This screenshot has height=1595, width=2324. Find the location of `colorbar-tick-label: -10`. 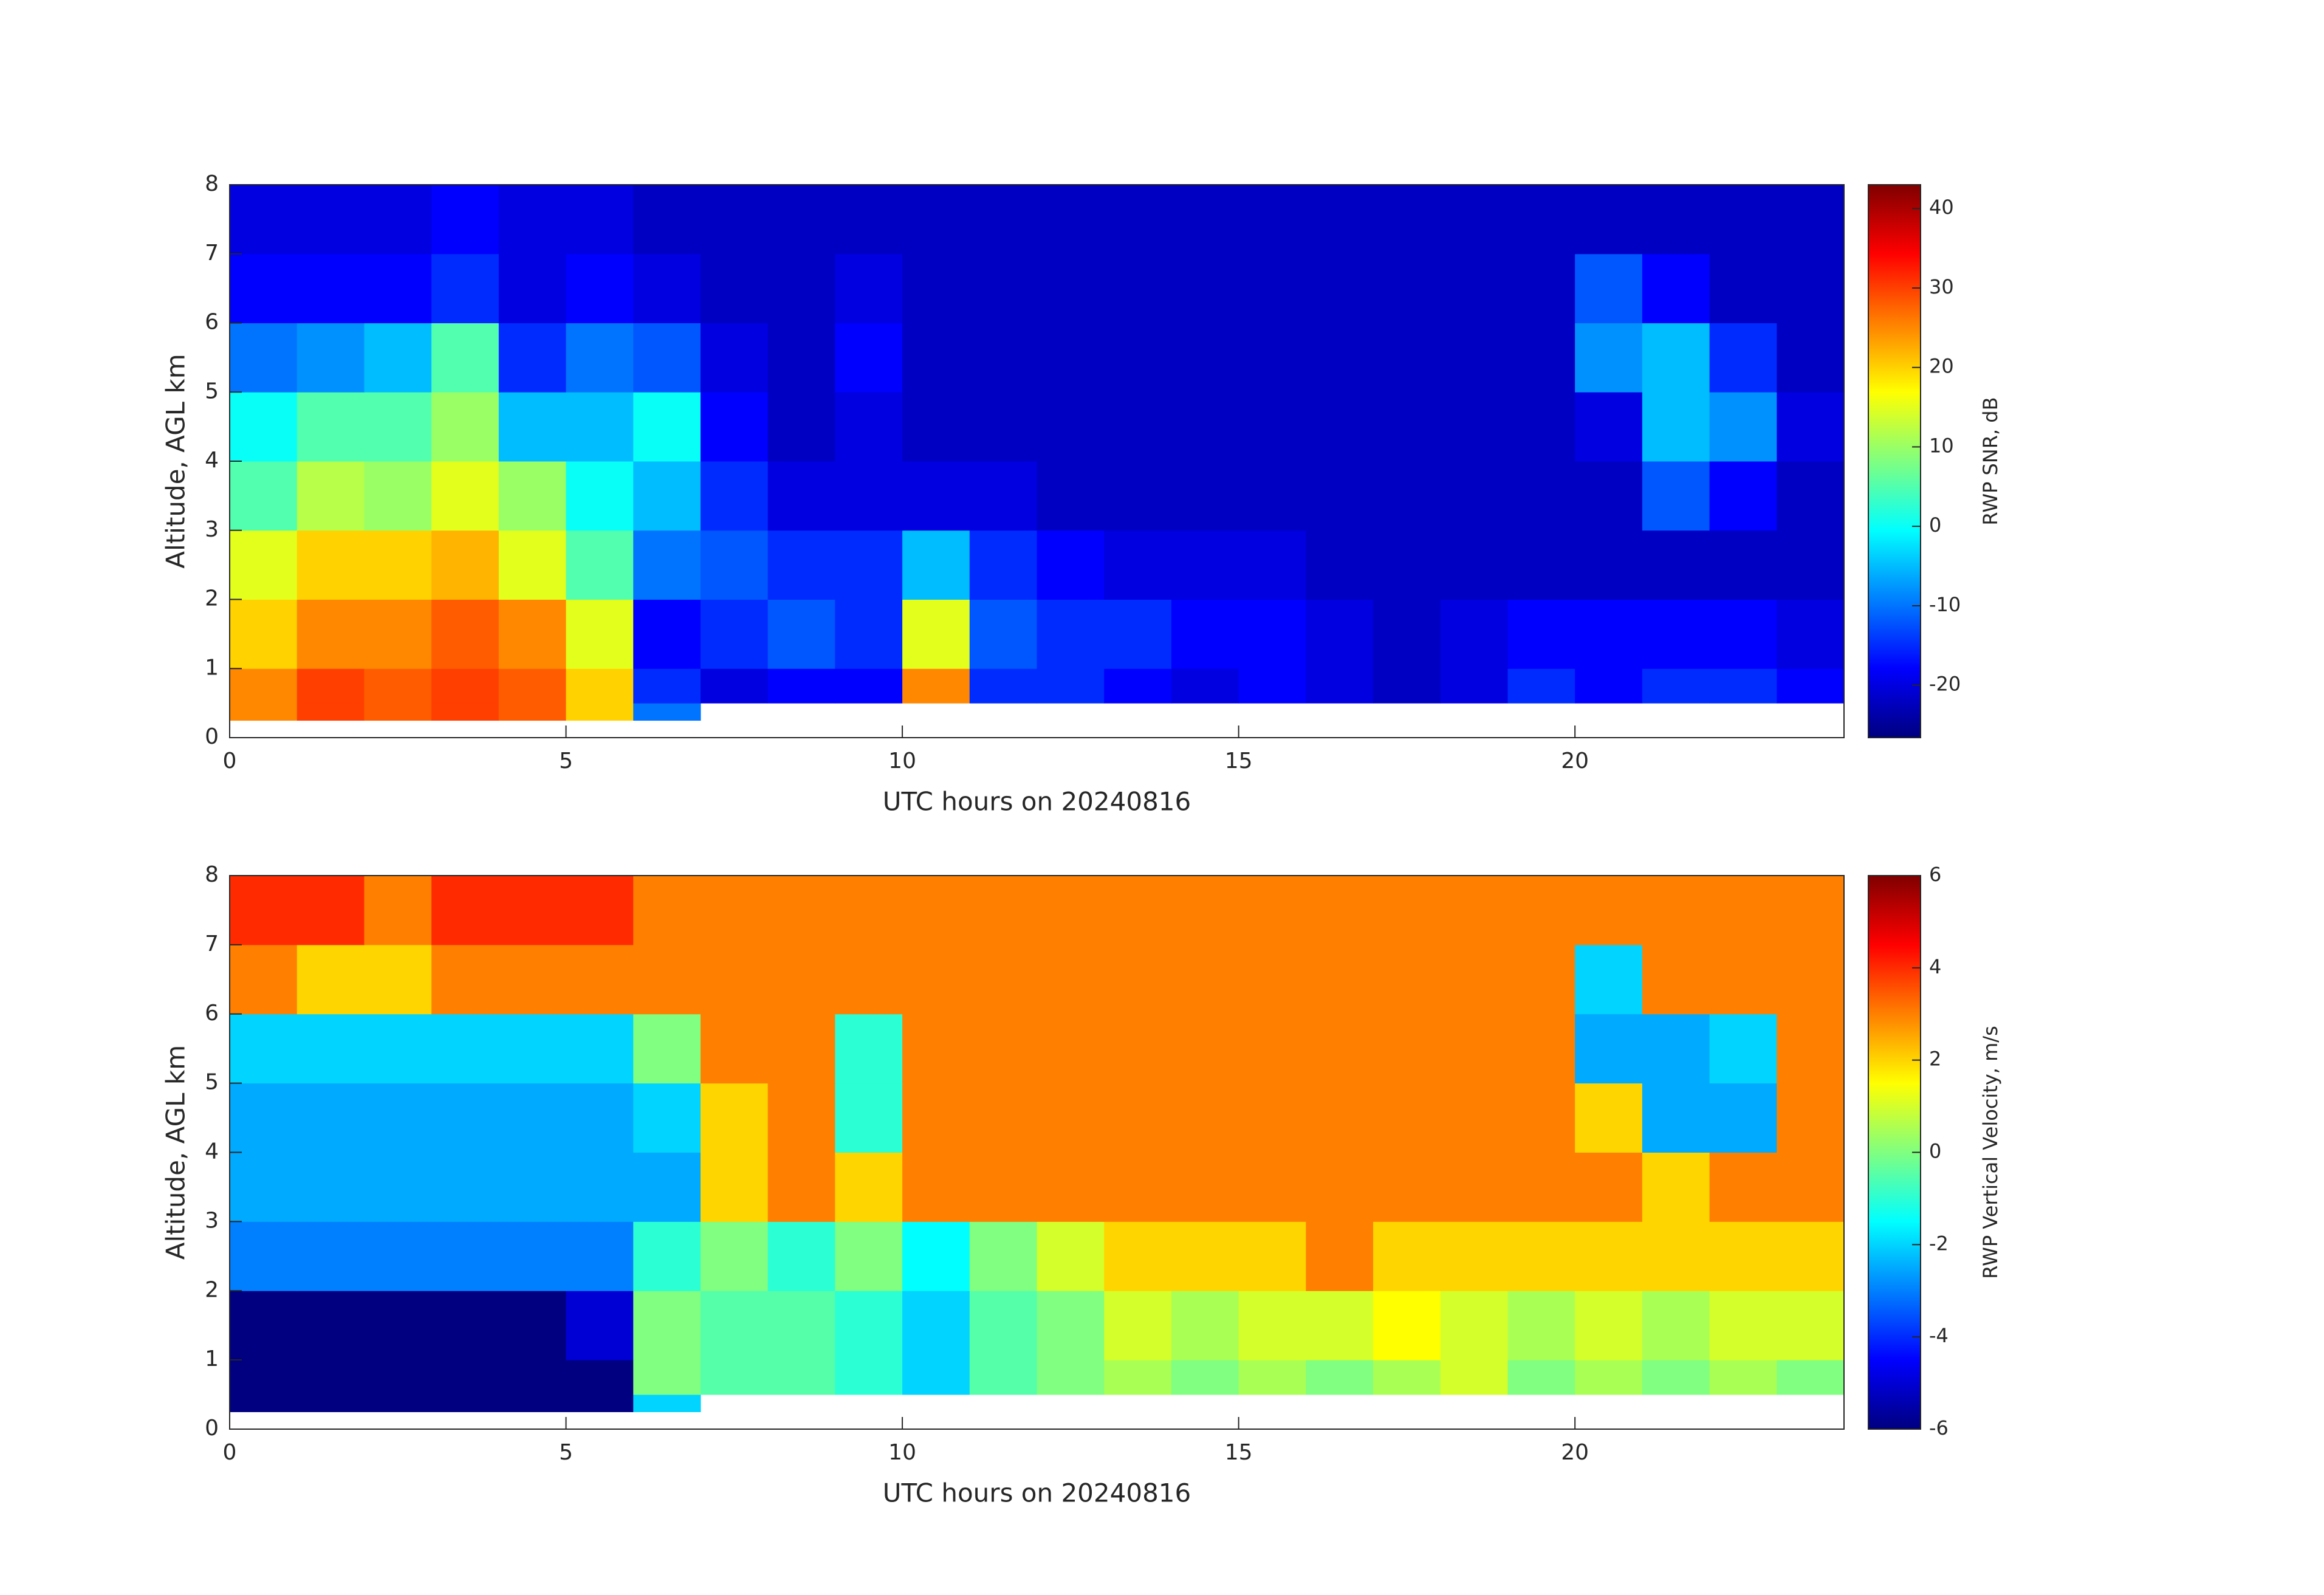

colorbar-tick-label: -10 is located at coordinates (1945, 604).